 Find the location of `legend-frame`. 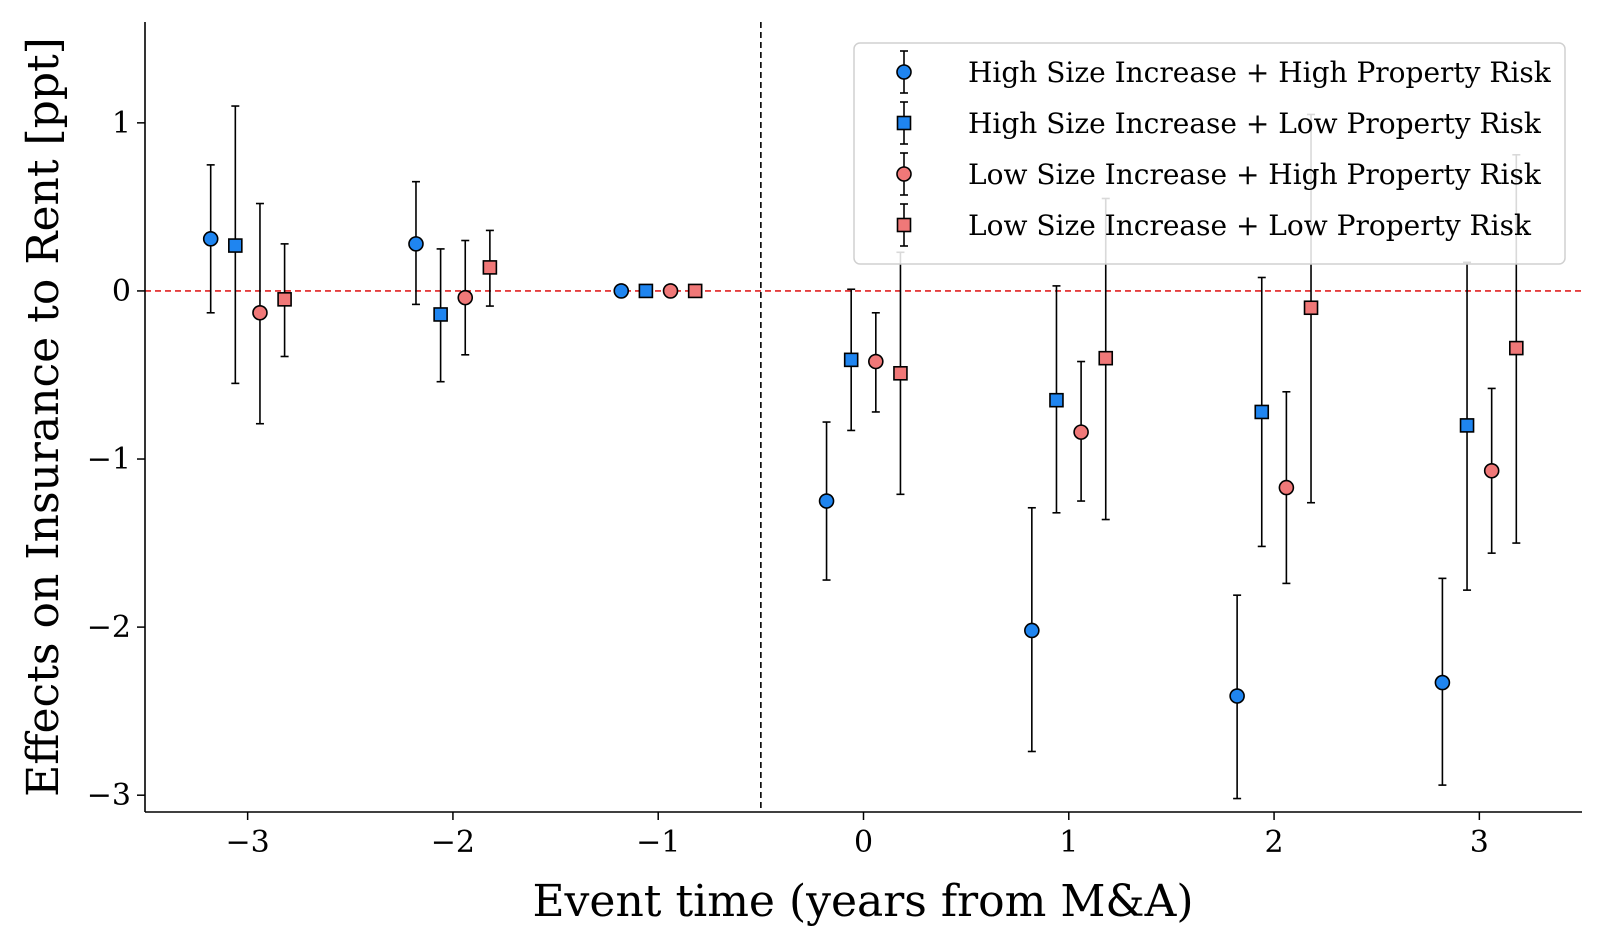

legend-frame is located at coordinates (1209, 153).